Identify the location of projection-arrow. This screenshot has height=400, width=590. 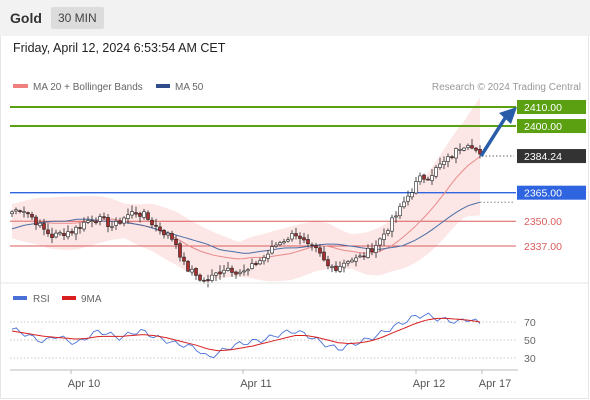
(498, 132).